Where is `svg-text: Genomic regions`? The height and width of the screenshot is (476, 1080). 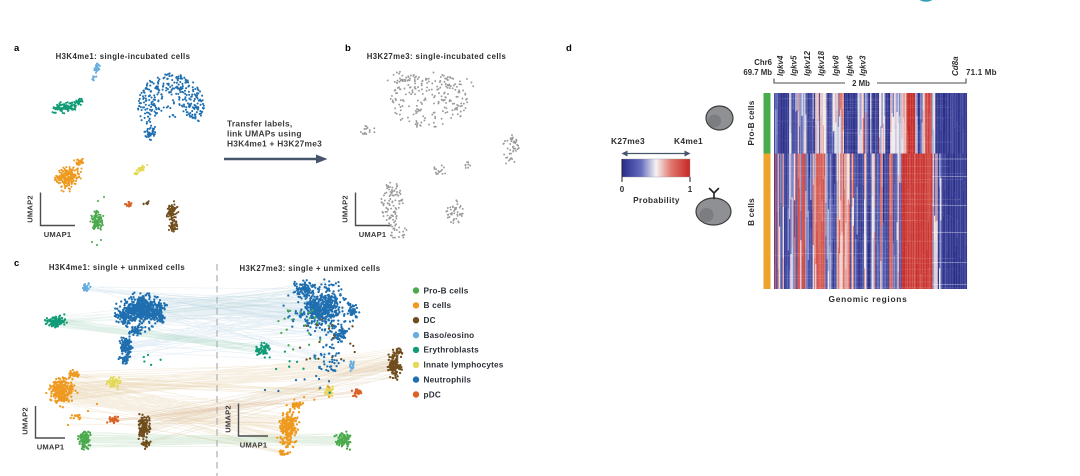 svg-text: Genomic regions is located at coordinates (868, 299).